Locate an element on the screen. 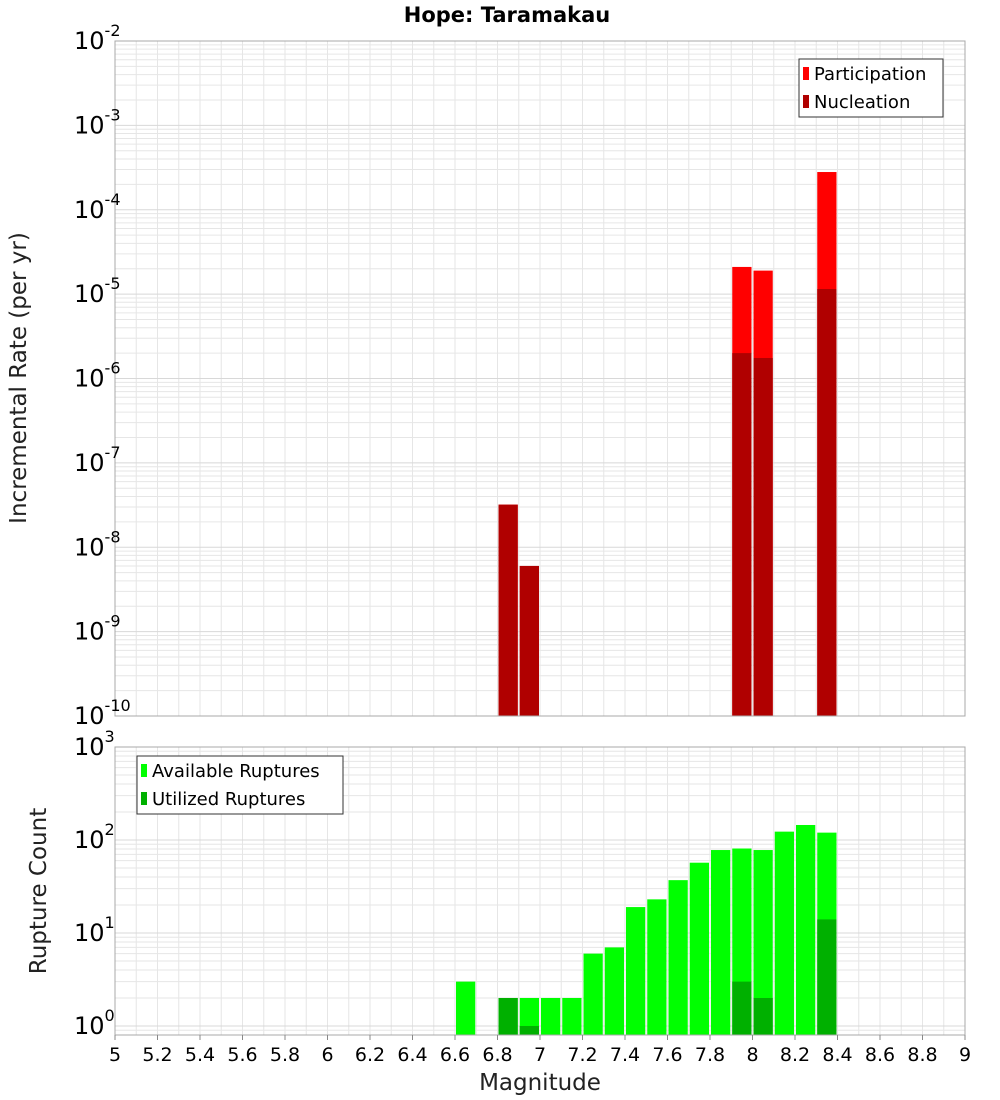 This screenshot has height=1100, width=1000. x-tick-label: 6 is located at coordinates (327, 1055).